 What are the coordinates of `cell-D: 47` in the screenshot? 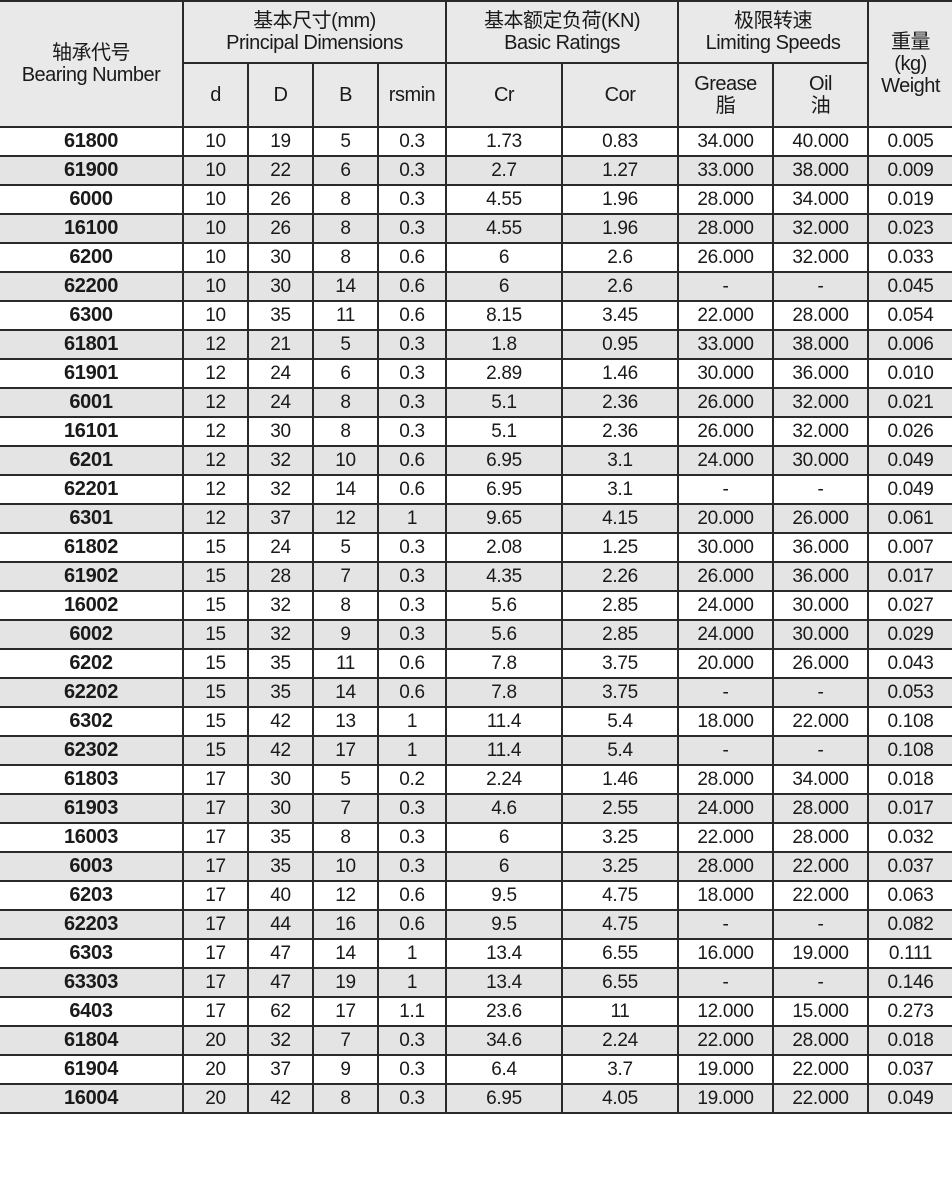 It's located at (280, 953).